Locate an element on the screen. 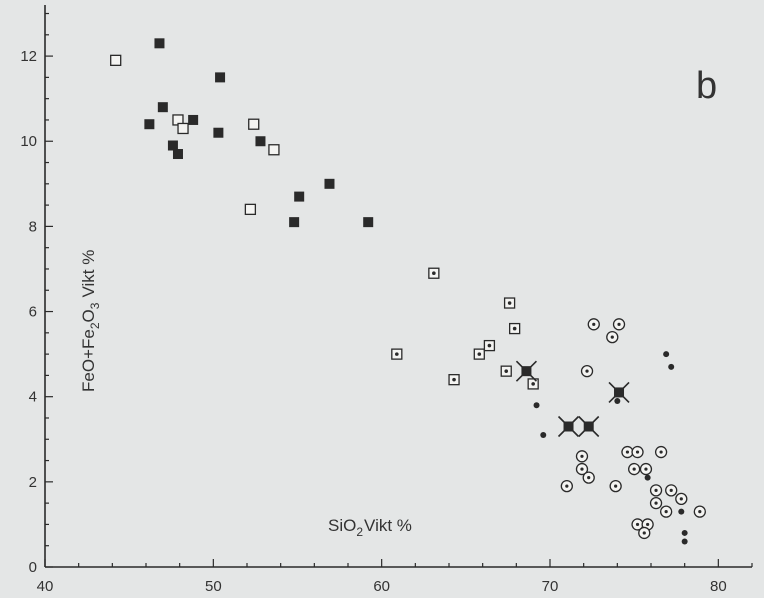 The height and width of the screenshot is (598, 764). y-tick-label: 0 is located at coordinates (33, 567).